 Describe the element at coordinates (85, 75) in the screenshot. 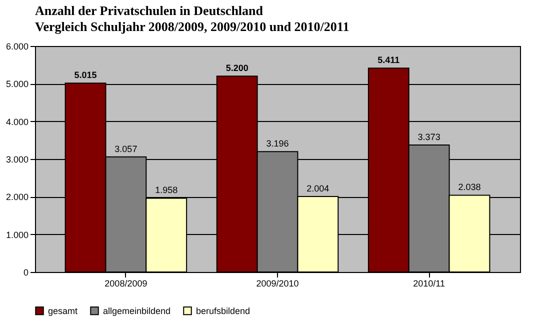

I see `data-label: 5.015` at that location.